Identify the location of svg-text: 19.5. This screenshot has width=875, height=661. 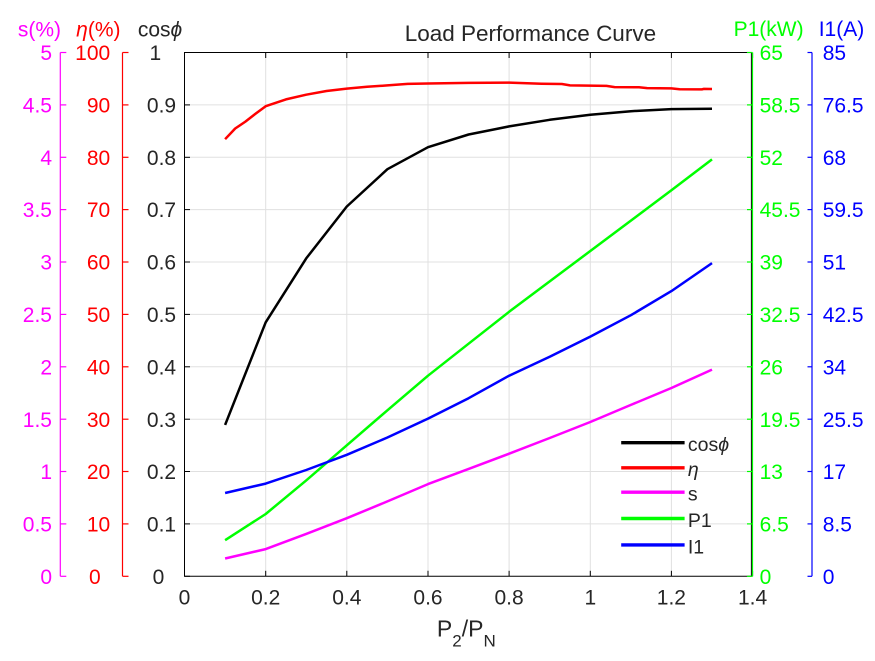
(780, 420).